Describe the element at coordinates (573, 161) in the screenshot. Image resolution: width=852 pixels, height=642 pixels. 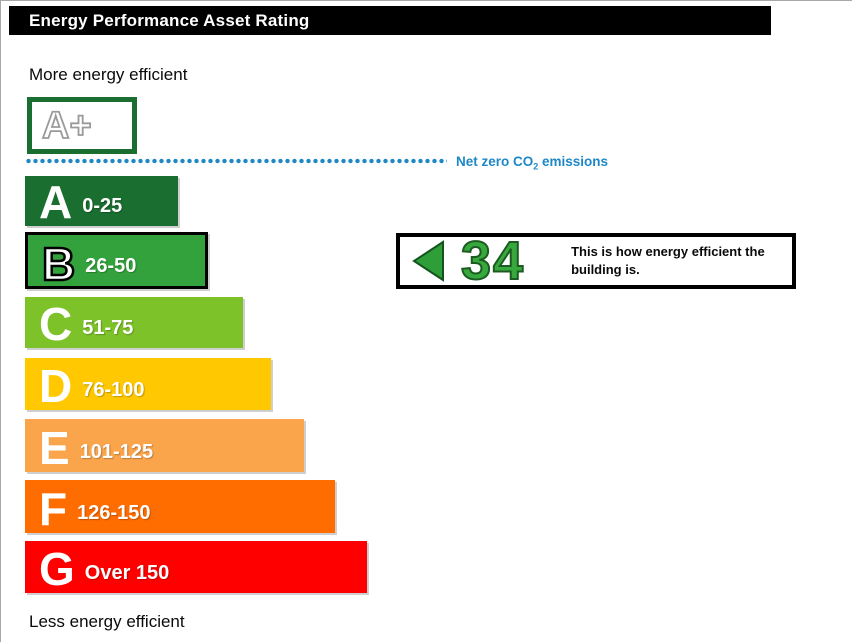
I see `net-zero-text-suffix: emissions` at that location.